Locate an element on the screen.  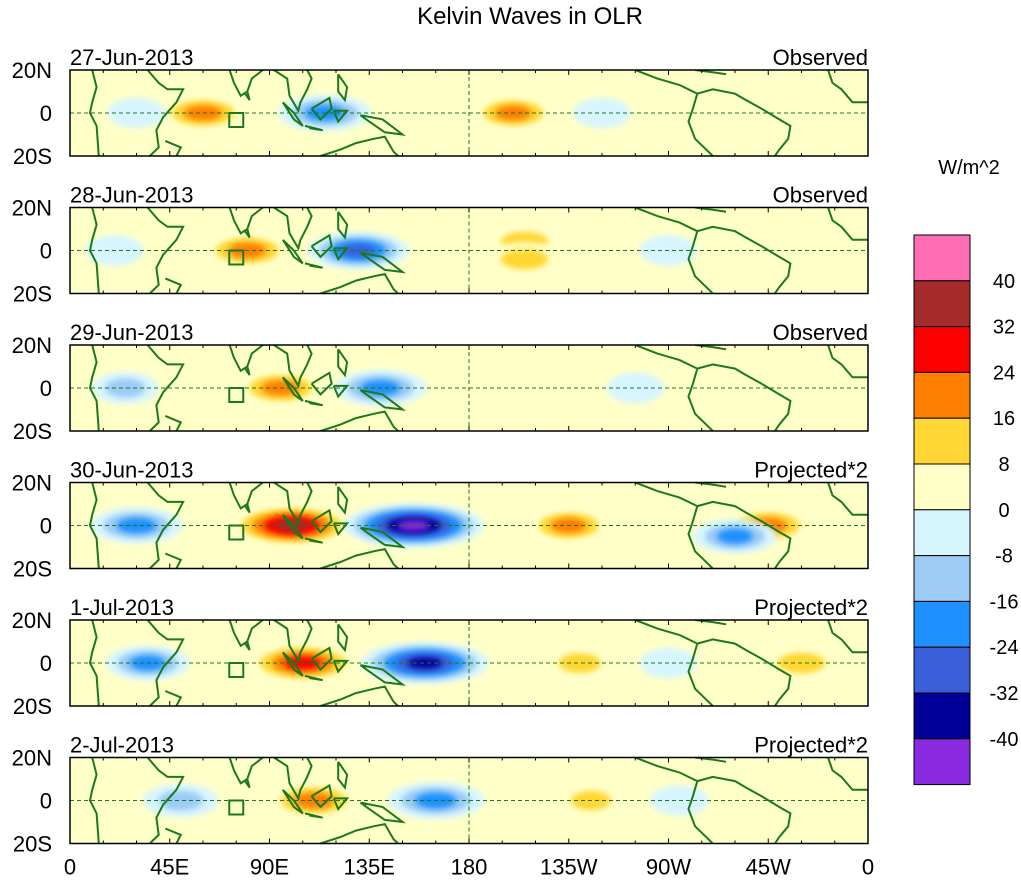
x-tick-label: 135W is located at coordinates (569, 867).